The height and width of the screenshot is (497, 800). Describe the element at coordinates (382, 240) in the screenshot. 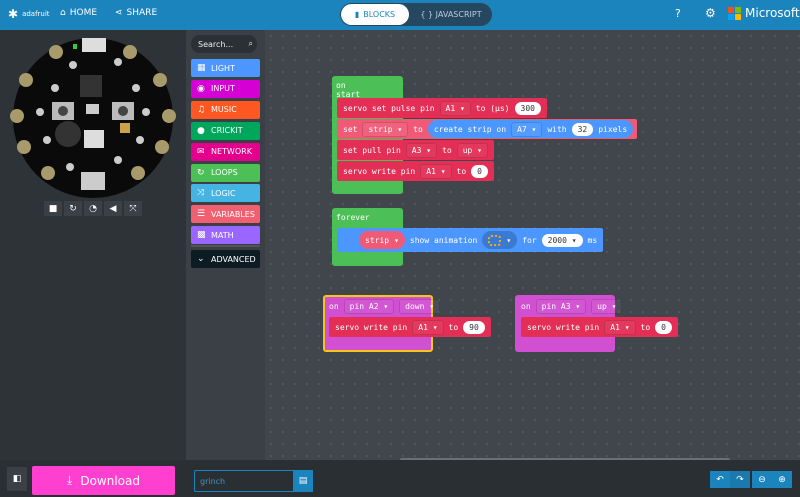

I see `strip-variable: strip ▾` at that location.